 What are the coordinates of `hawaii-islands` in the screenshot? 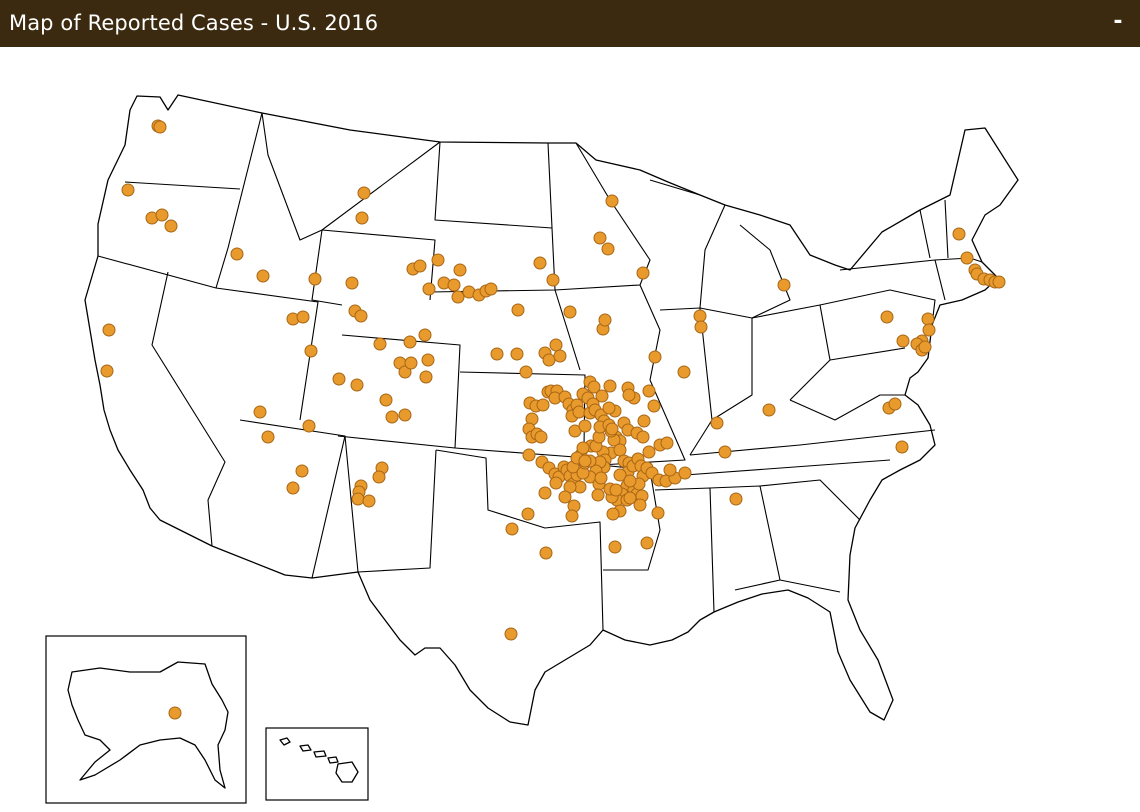 It's located at (319, 760).